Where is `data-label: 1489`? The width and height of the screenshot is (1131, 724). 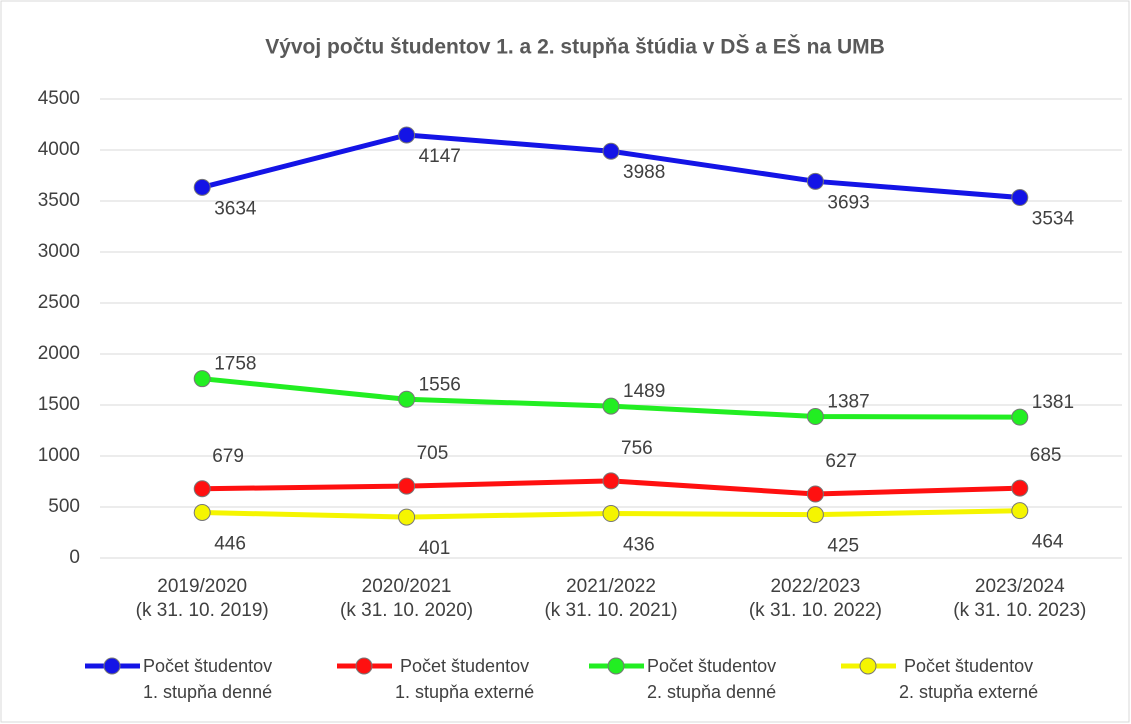 data-label: 1489 is located at coordinates (644, 391).